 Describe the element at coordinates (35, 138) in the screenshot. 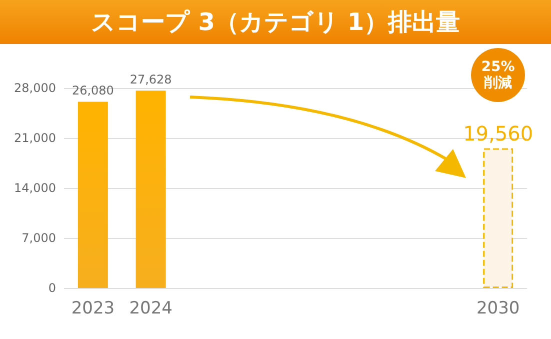

I see `y-tick-label: 21,000` at that location.